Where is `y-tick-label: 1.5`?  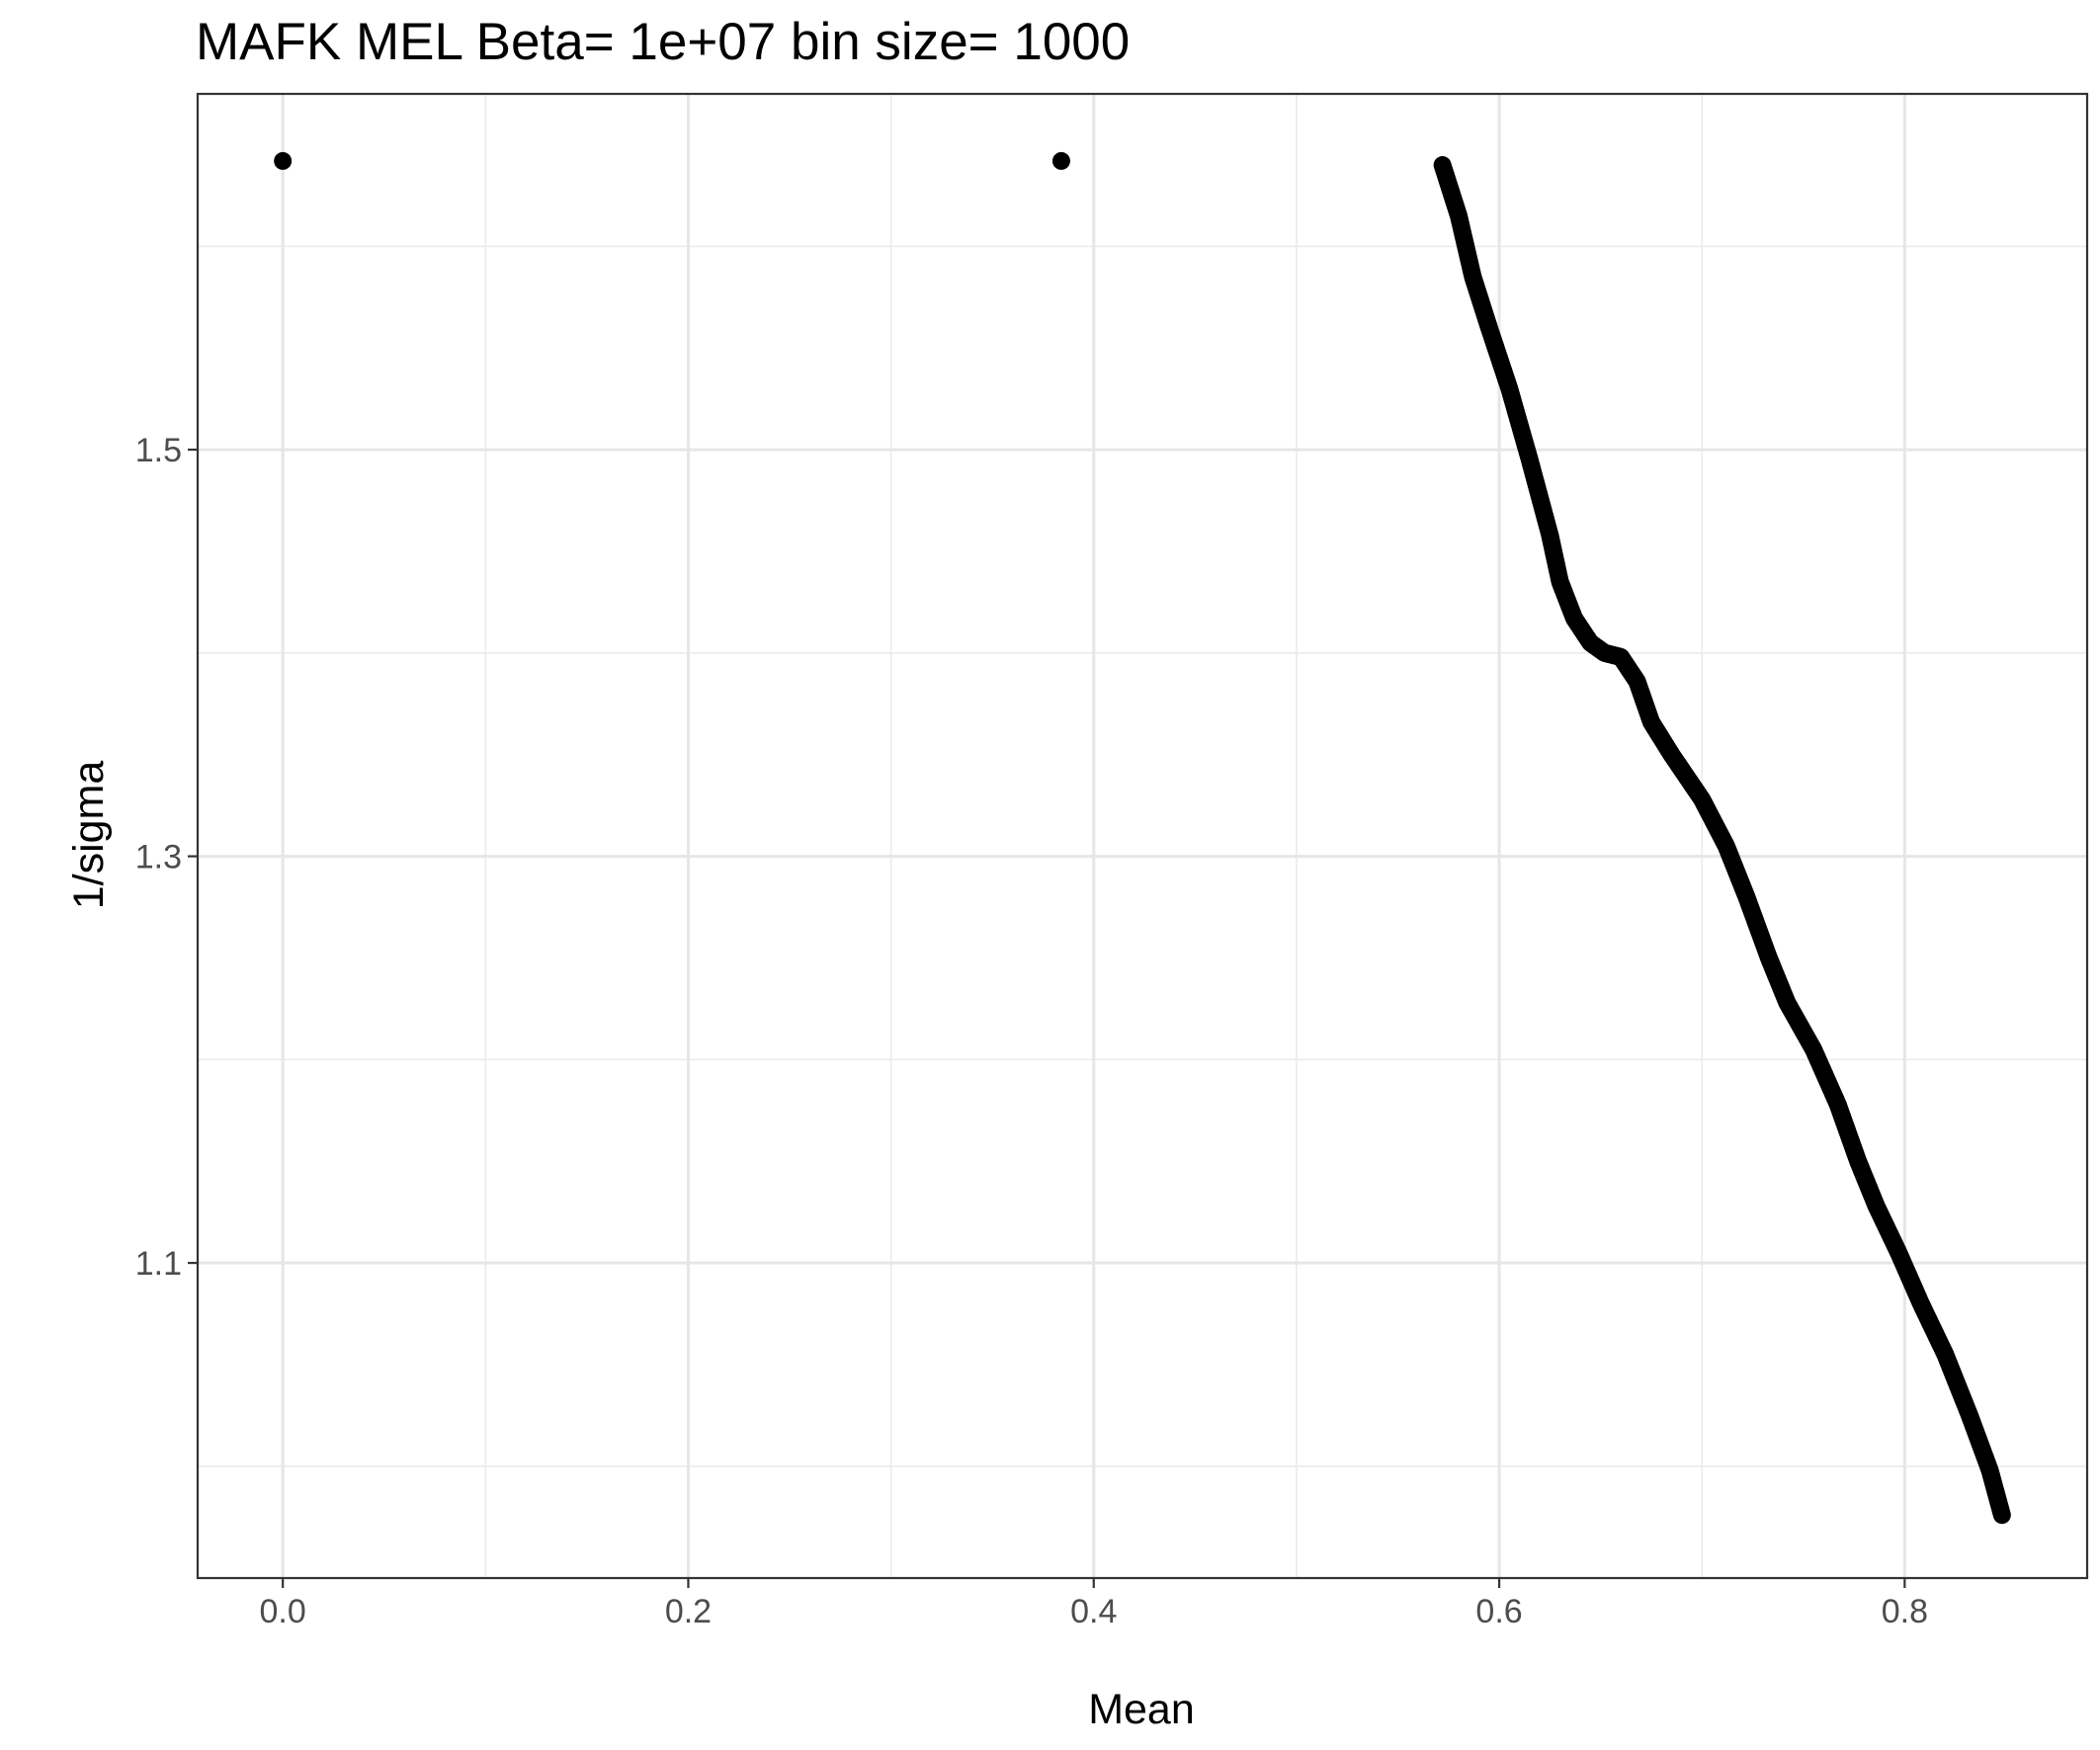
y-tick-label: 1.5 is located at coordinates (158, 450).